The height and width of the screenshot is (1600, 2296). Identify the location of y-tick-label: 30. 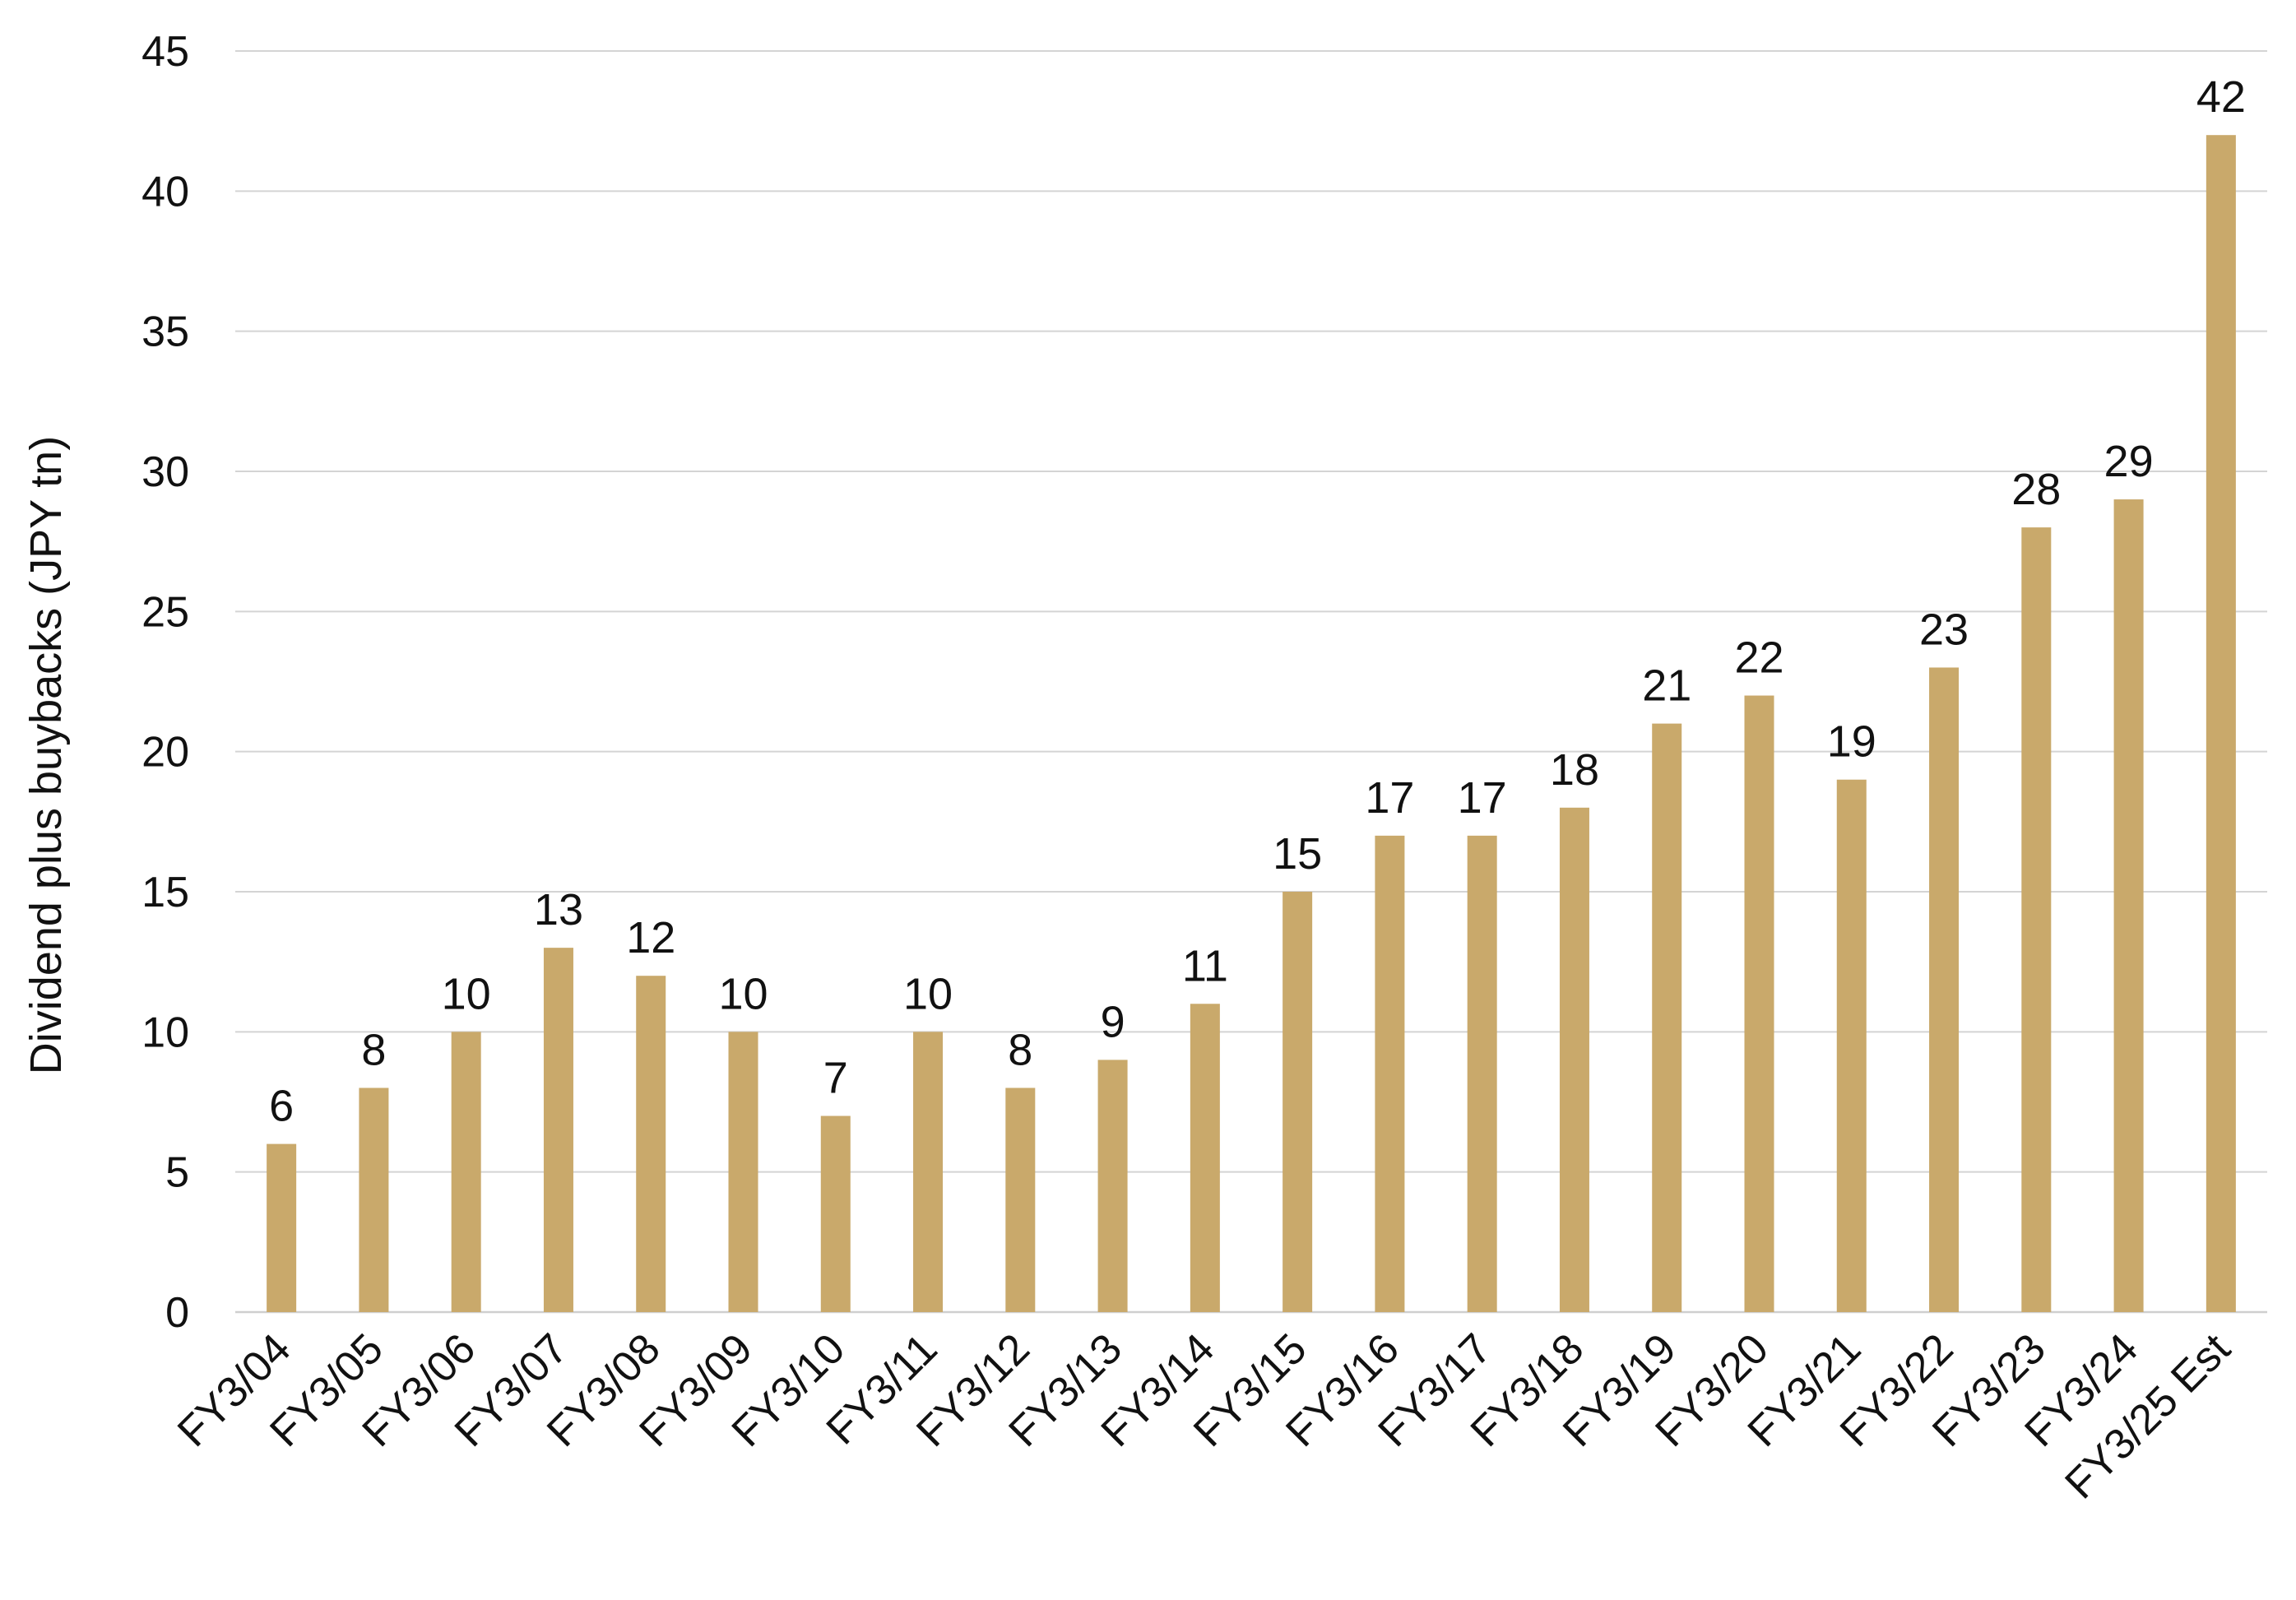
(165, 472).